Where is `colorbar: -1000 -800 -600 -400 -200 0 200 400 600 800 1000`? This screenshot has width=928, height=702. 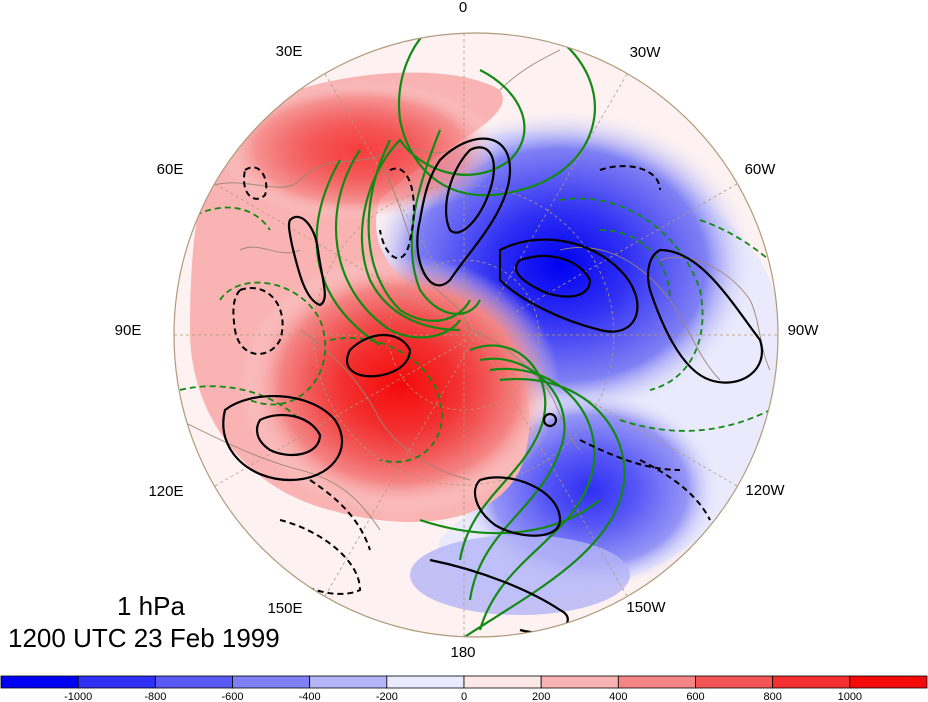 colorbar: -1000 -800 -600 -400 -200 0 200 400 600 800 1000 is located at coordinates (464, 688).